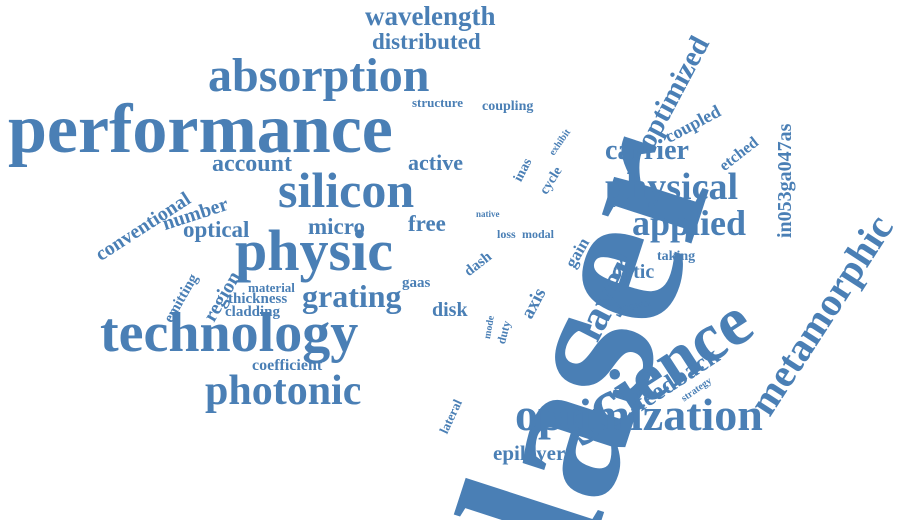  What do you see at coordinates (507, 107) in the screenshot?
I see `word-coupling: coupling` at bounding box center [507, 107].